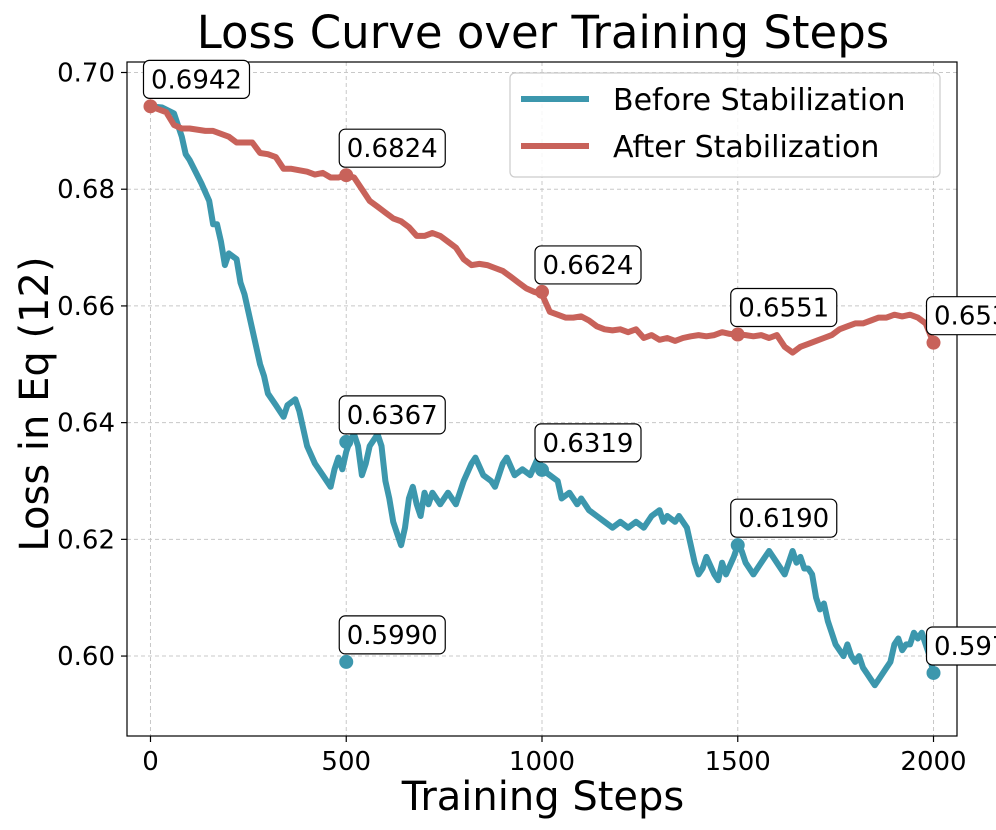  I want to click on annotation-box: 0.6942, so click(196, 79).